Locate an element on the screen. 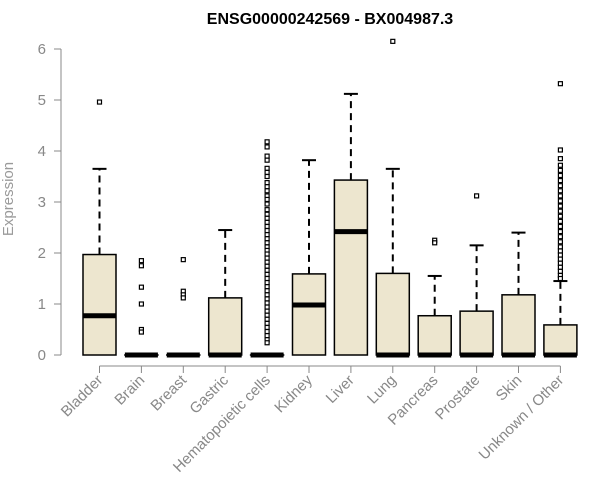  x-tick-label: Brain is located at coordinates (129, 390).